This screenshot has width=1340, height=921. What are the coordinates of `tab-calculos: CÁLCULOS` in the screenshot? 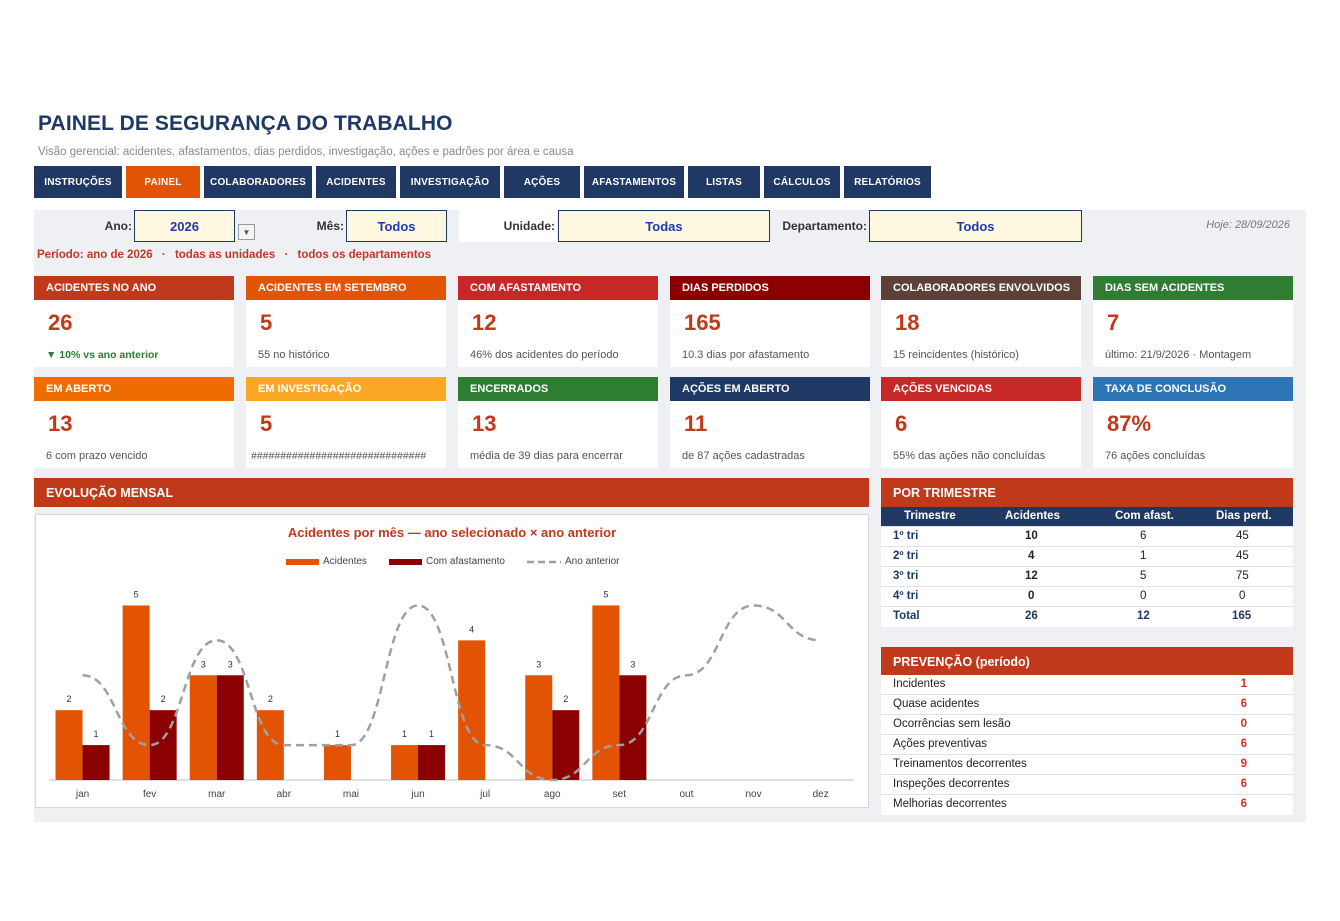 It's located at (802, 182).